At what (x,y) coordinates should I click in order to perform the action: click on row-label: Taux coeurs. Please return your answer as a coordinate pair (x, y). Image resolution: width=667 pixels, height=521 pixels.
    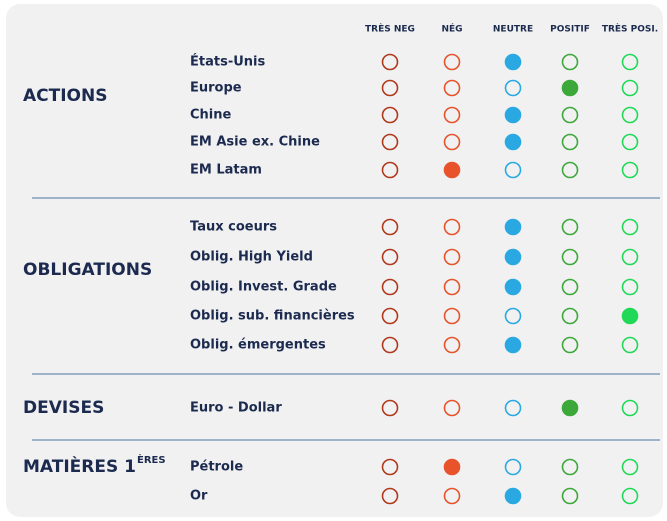
    Looking at the image, I should click on (233, 227).